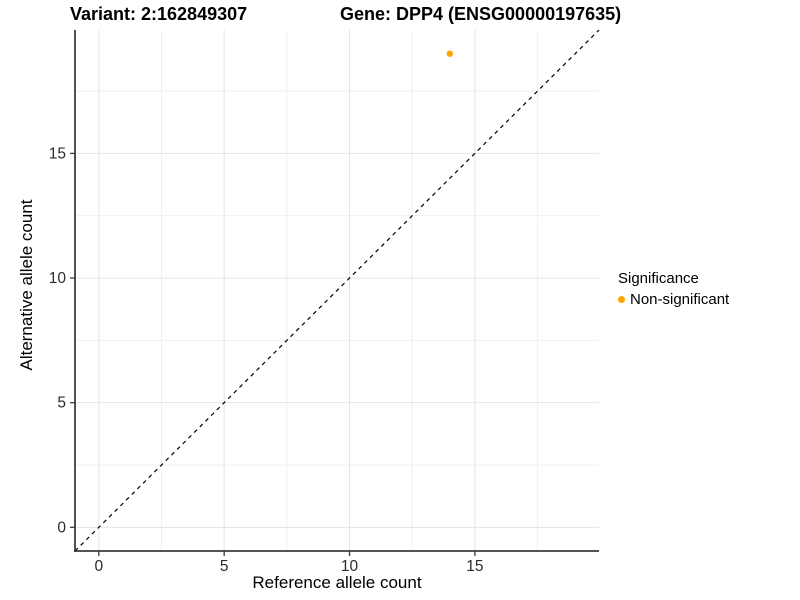 This screenshot has width=800, height=600. I want to click on legend: Significance Non-significant, so click(673, 289).